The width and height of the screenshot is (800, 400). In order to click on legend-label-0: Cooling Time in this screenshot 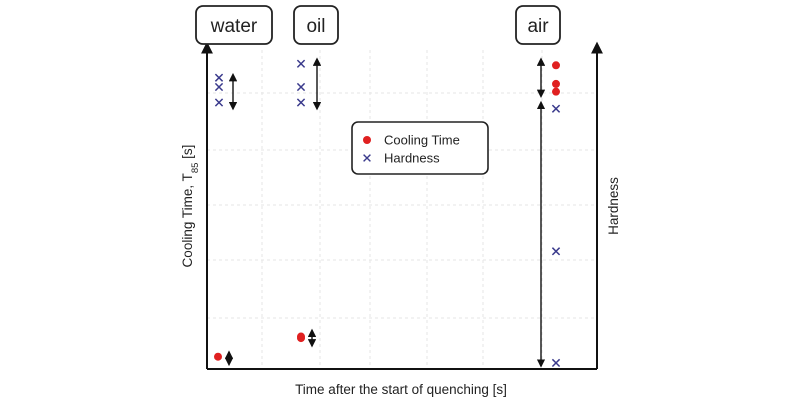, I will do `click(422, 140)`.